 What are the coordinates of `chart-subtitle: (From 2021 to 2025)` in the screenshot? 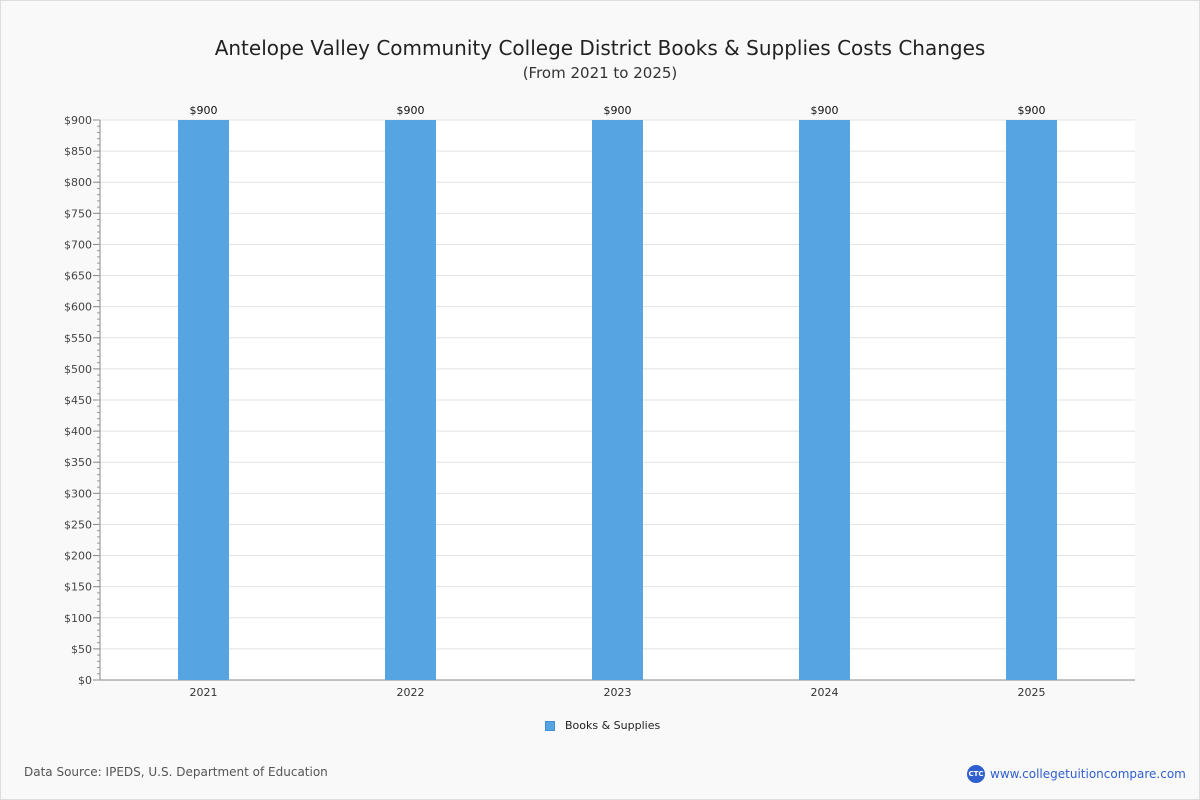 It's located at (600, 73).